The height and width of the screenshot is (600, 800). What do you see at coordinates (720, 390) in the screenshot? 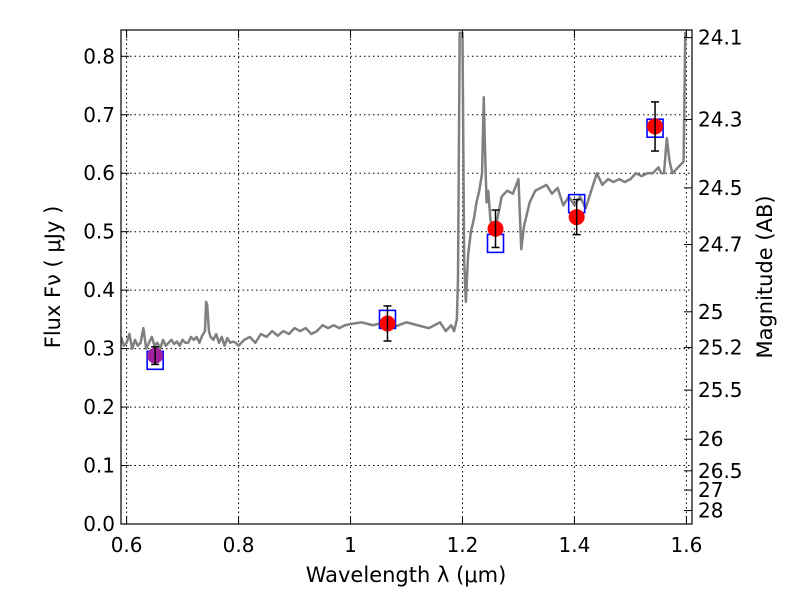
I see `y2-tick-label: 25.5` at bounding box center [720, 390].